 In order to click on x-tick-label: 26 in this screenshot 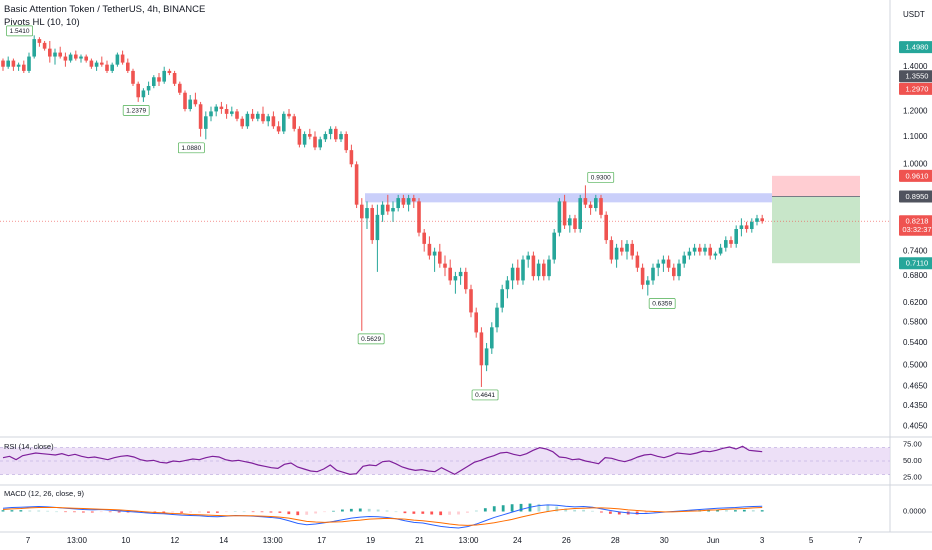, I will do `click(566, 540)`.